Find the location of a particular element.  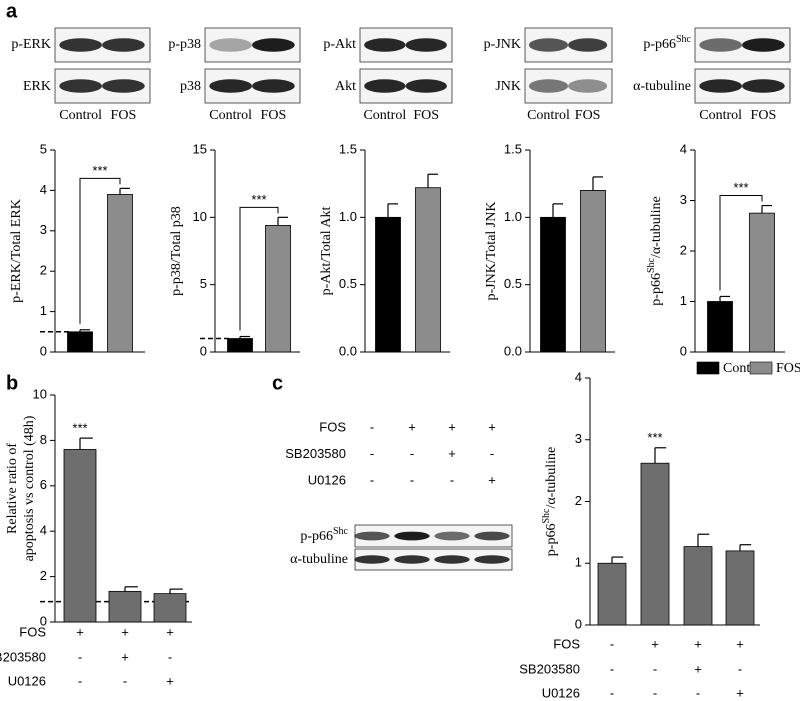

panel-label: a is located at coordinates (12, 11).